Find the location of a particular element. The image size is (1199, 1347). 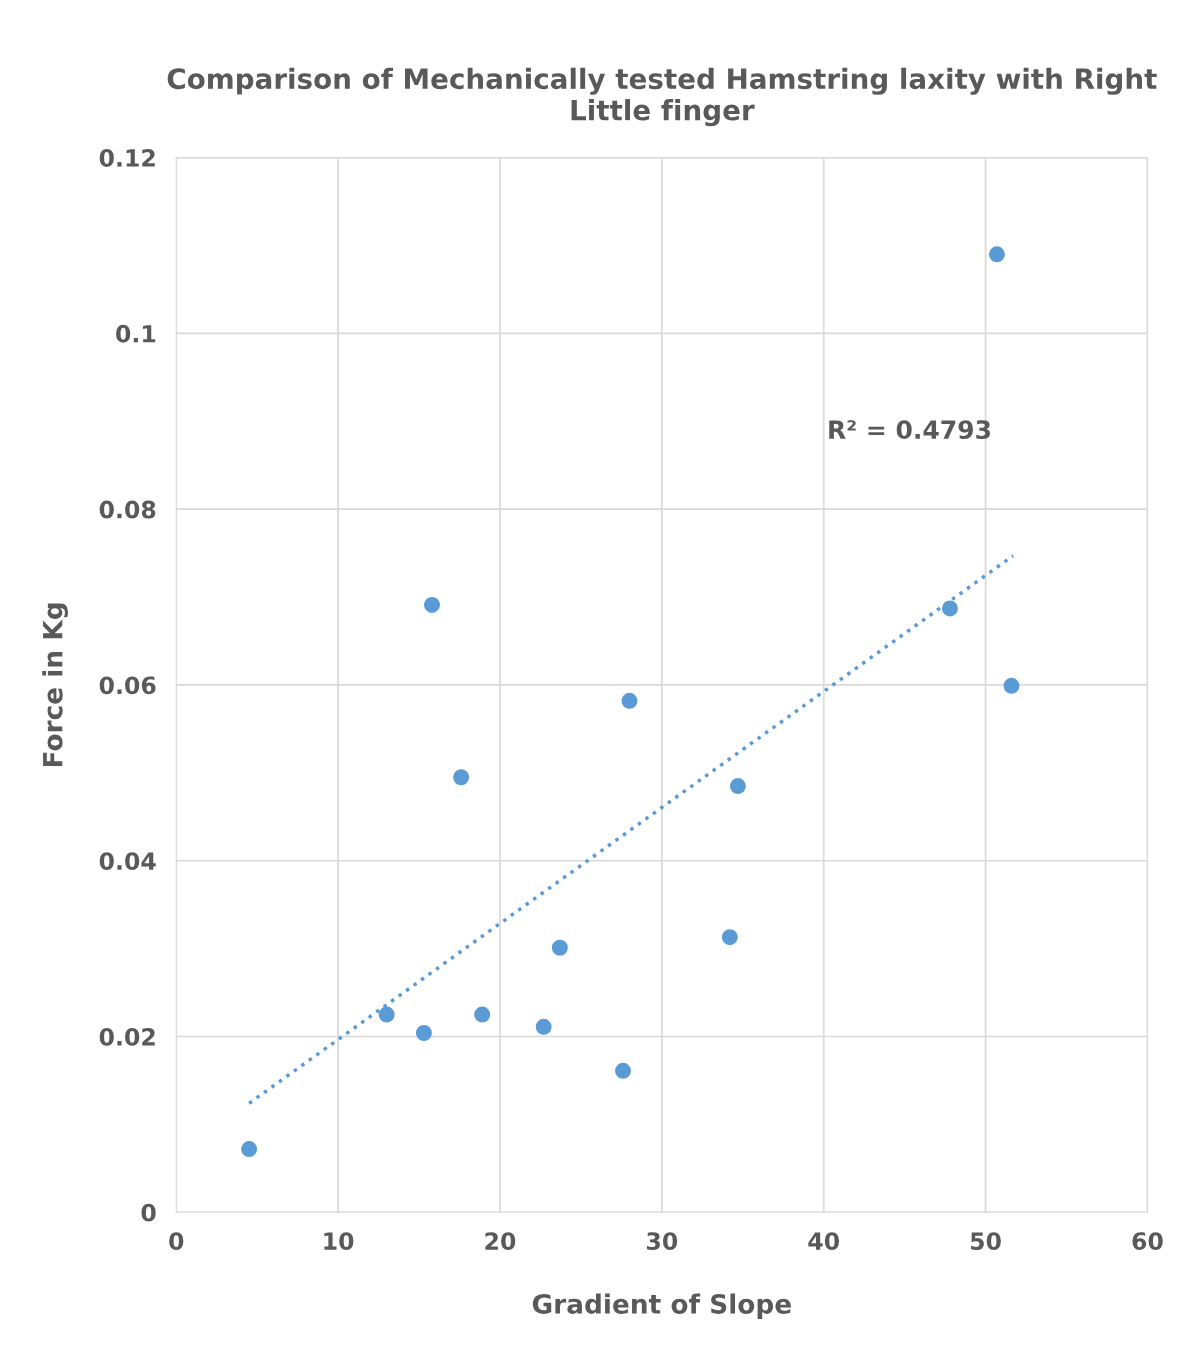

x-tick-label: 0 is located at coordinates (176, 1241).